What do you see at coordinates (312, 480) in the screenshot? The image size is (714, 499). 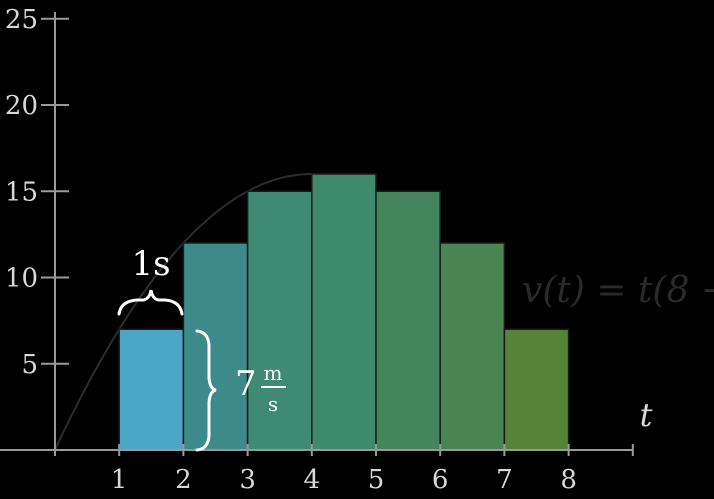 I see `x-tick-label: 4` at bounding box center [312, 480].